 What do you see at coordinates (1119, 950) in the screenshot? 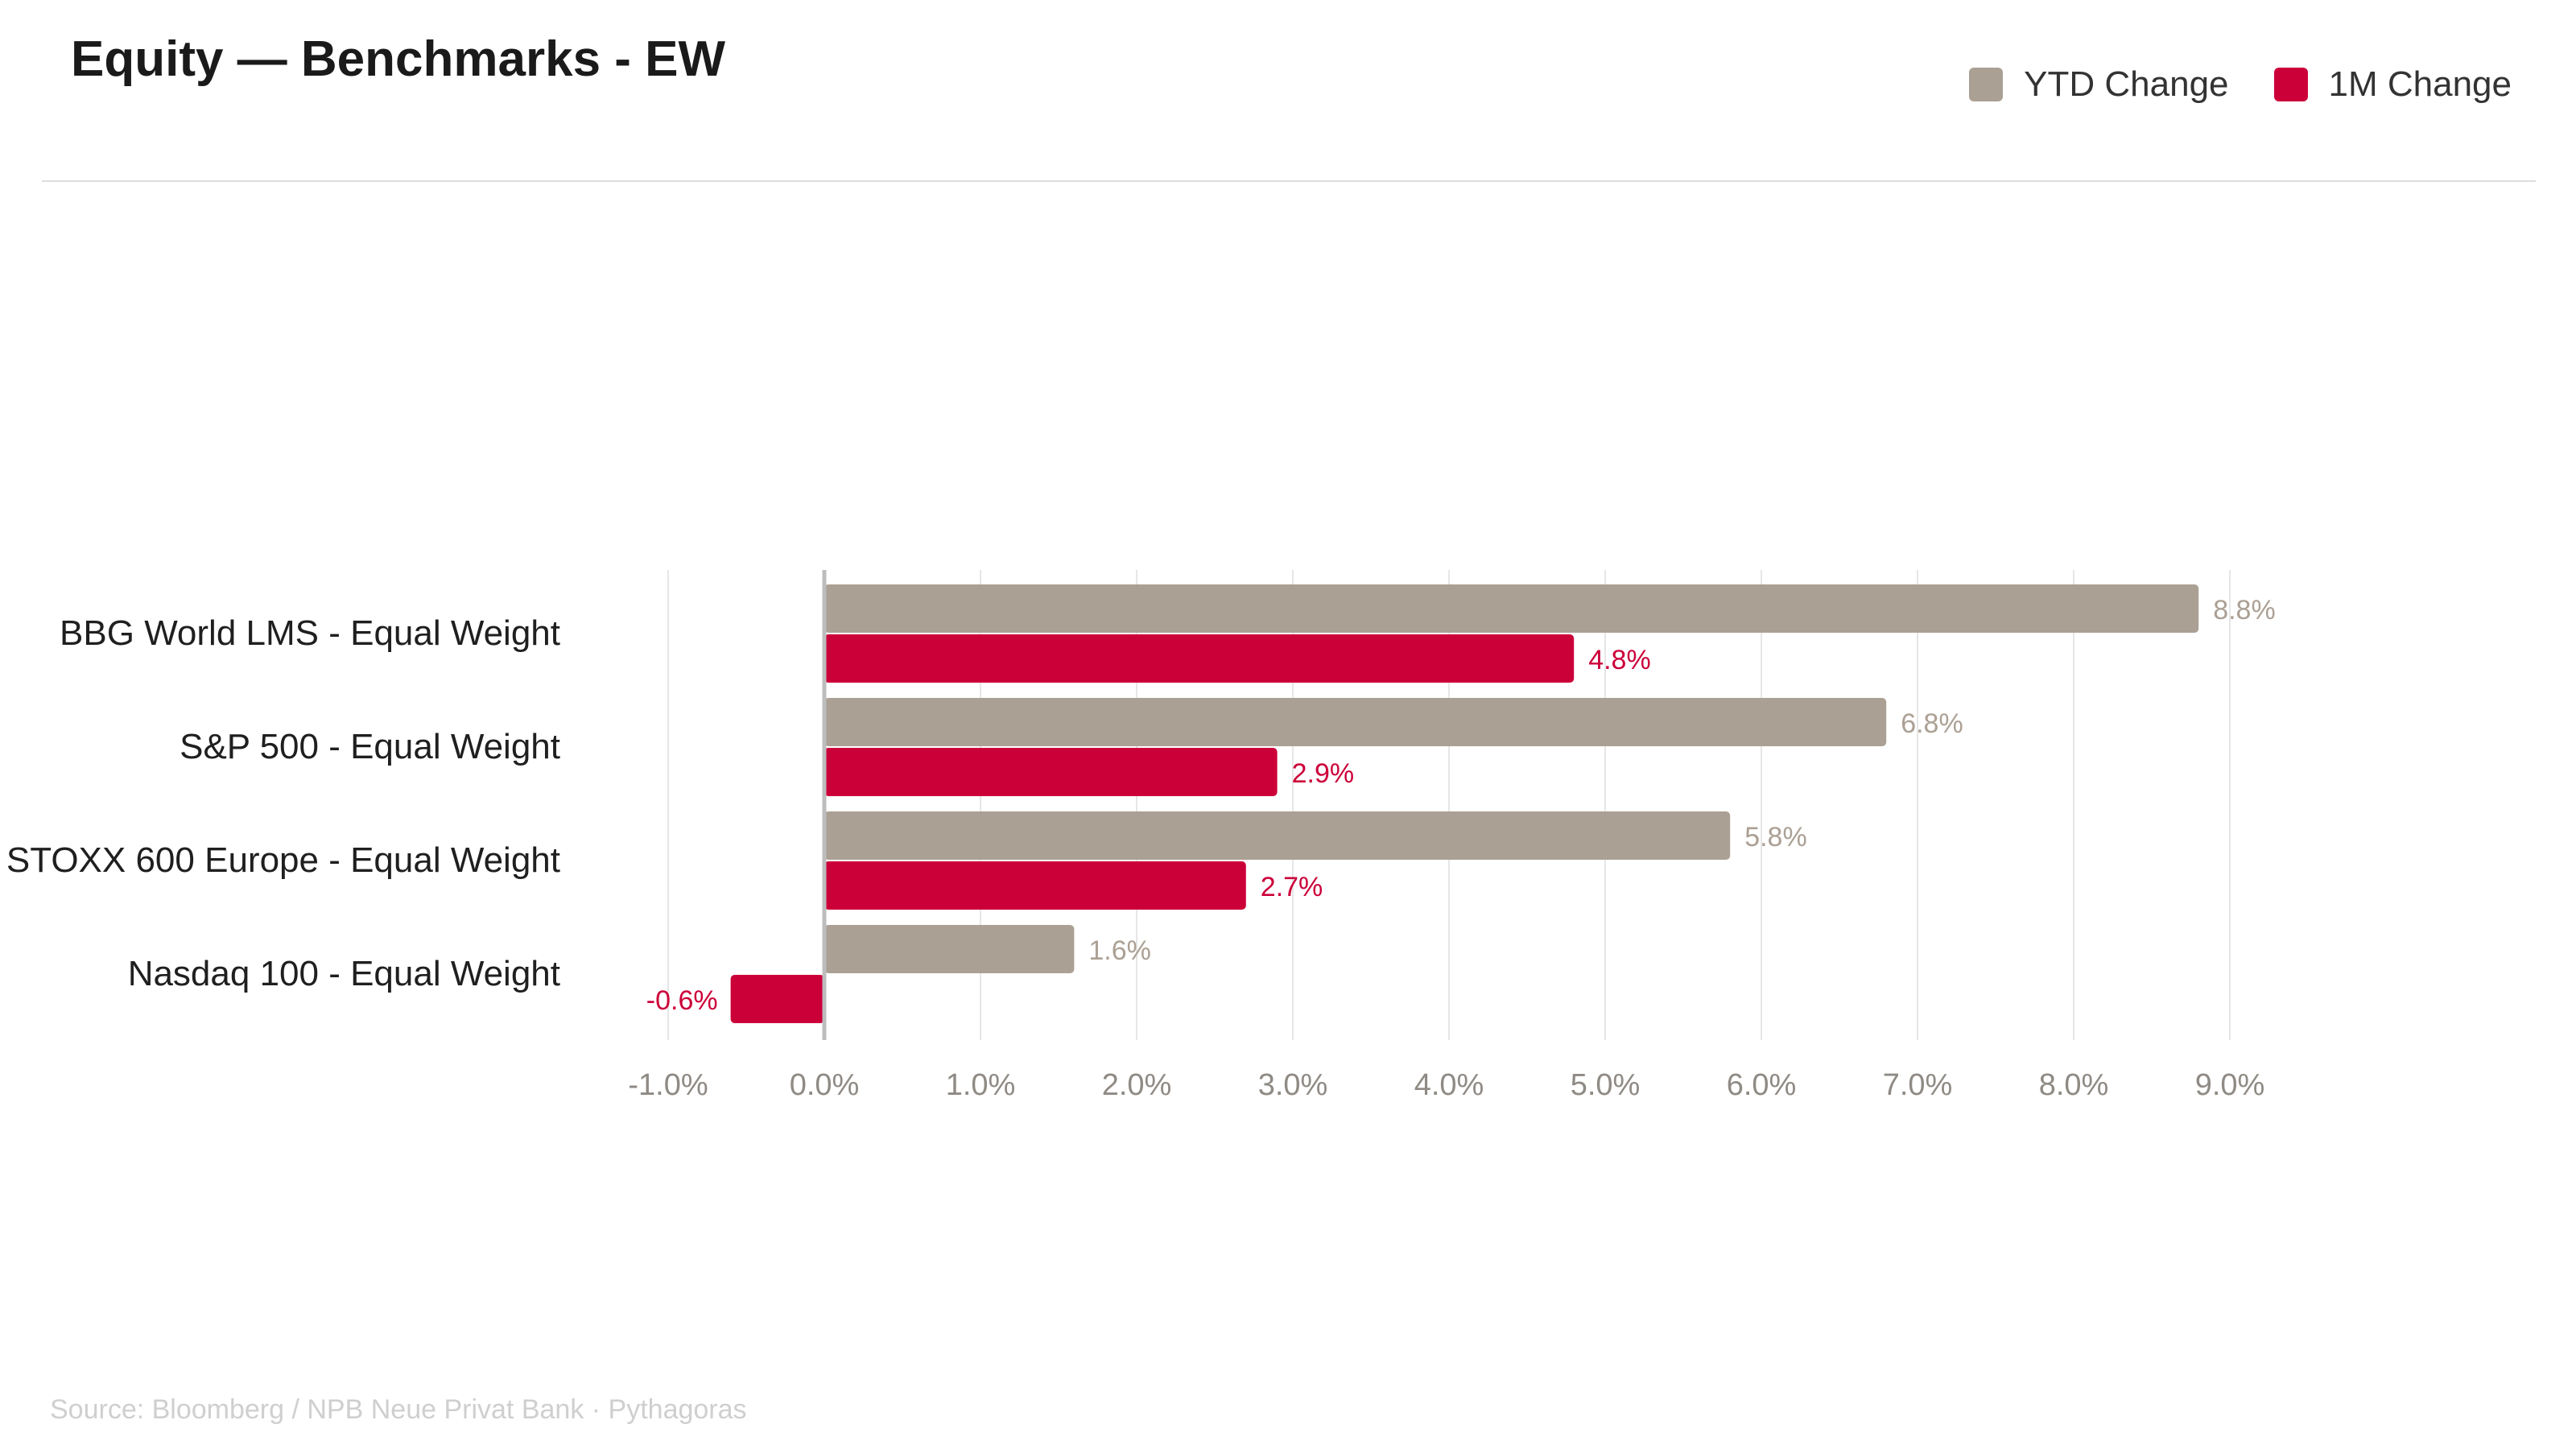
I see `data-label: 1.6%` at bounding box center [1119, 950].